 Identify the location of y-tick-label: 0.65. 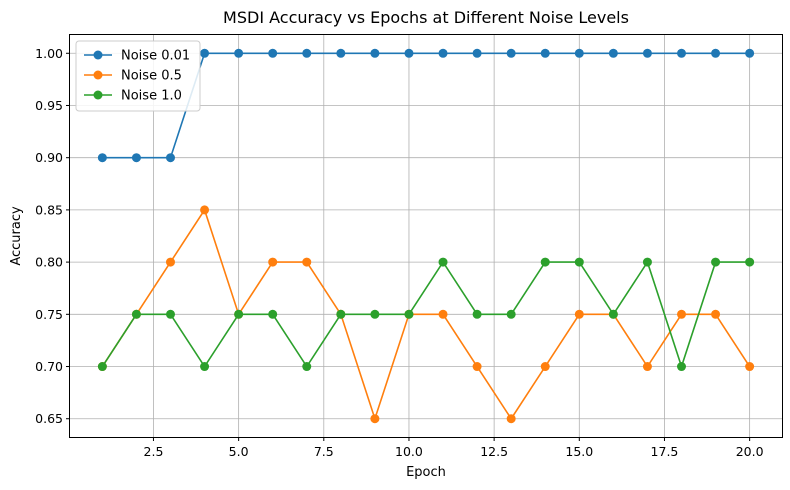
(49, 418).